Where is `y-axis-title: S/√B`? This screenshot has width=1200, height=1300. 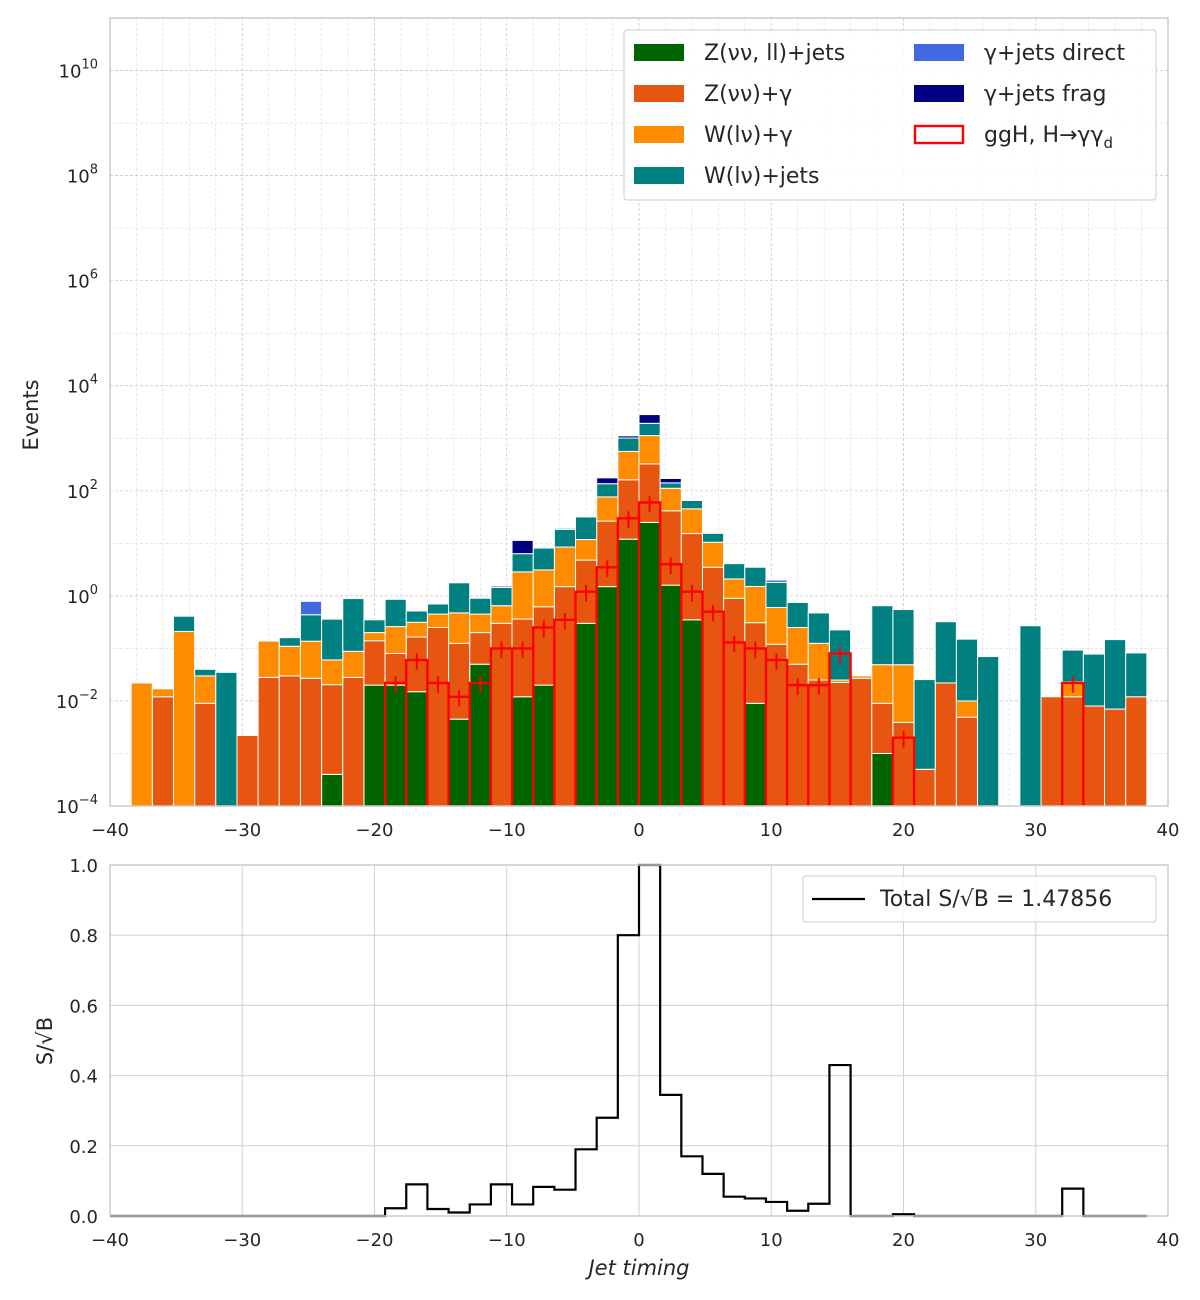
y-axis-title: S/√B is located at coordinates (45, 1041).